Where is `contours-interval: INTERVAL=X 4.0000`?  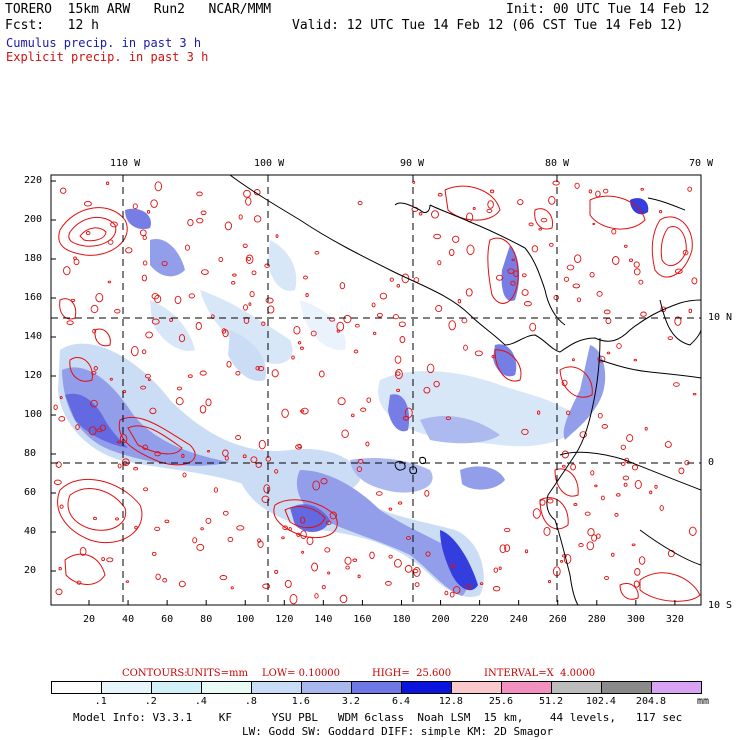
contours-interval: INTERVAL=X 4.0000 is located at coordinates (540, 673).